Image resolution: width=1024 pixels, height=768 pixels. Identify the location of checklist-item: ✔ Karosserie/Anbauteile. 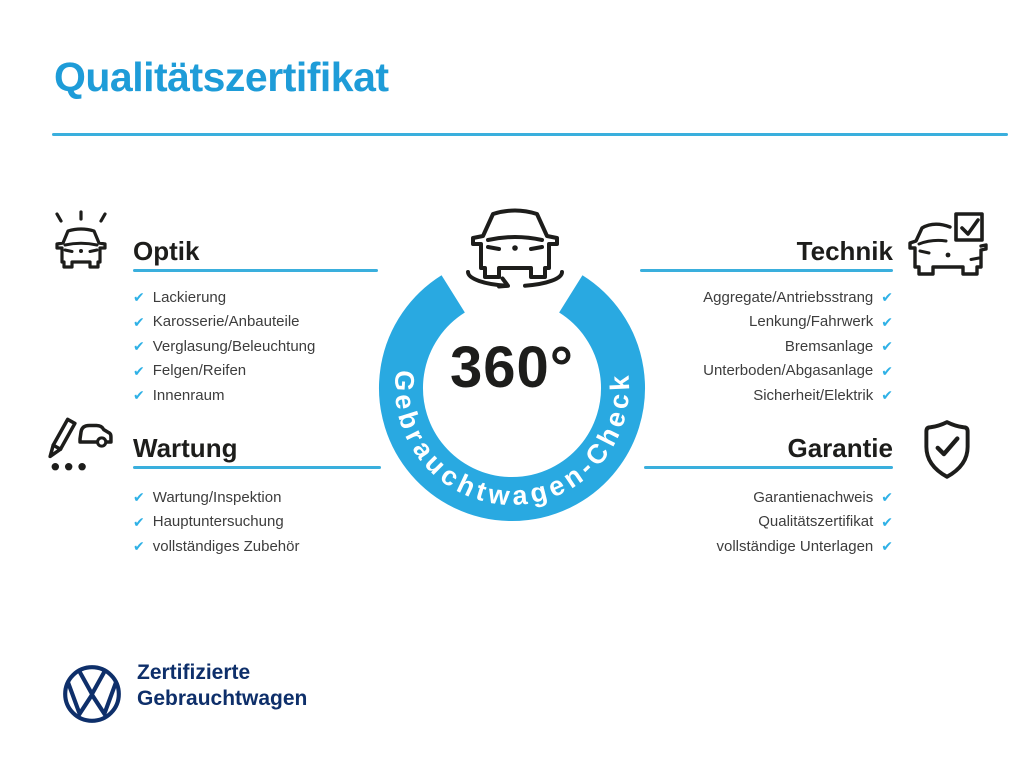
(224, 322).